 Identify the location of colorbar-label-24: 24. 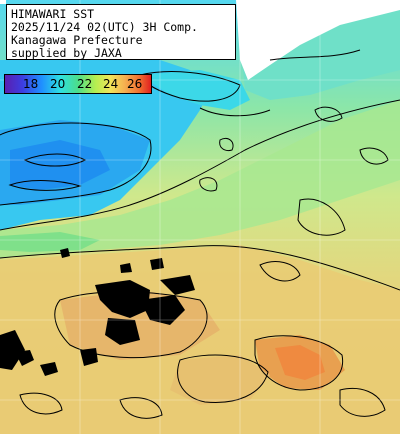
(111, 84).